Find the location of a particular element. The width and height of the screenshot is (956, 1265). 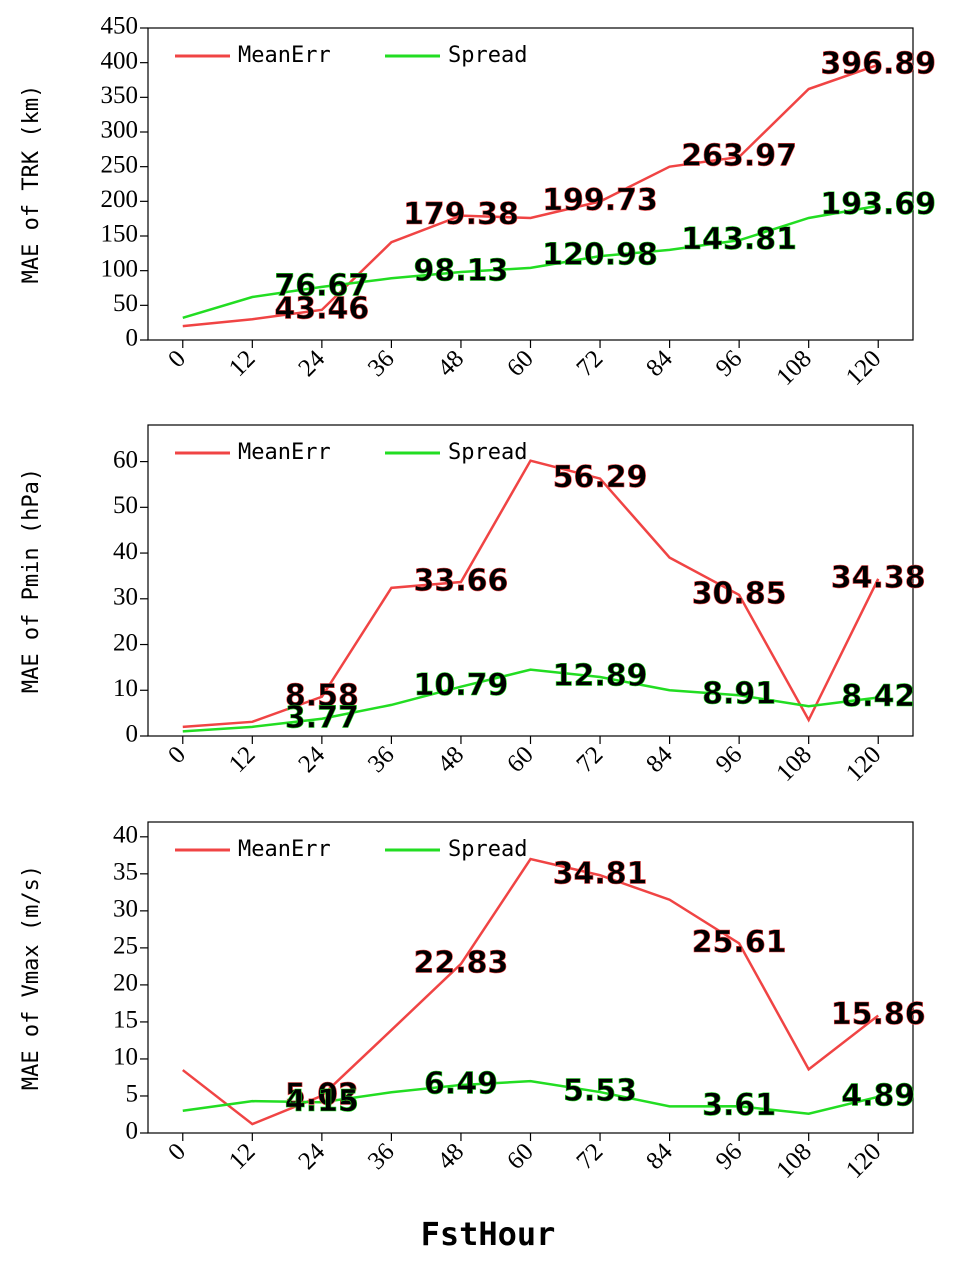

y-tick-label: 250 is located at coordinates (120, 164).